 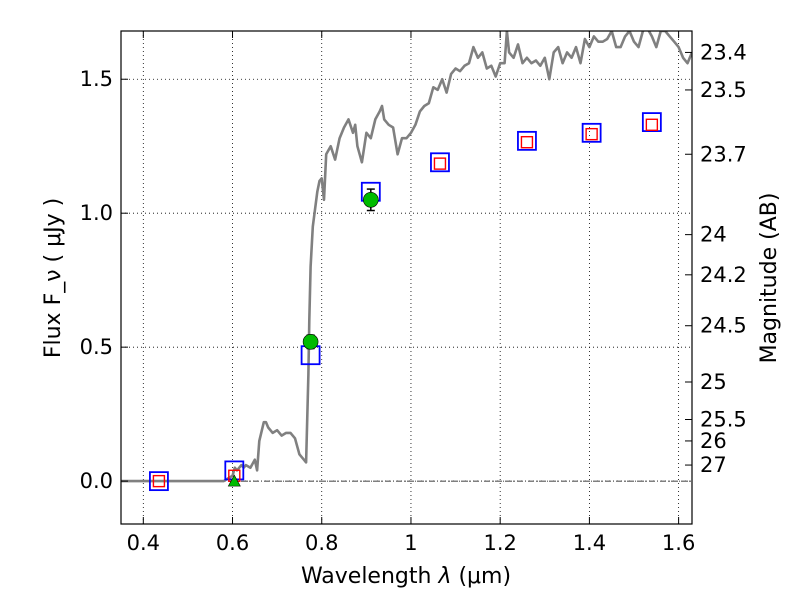 What do you see at coordinates (96, 213) in the screenshot?
I see `y-tick-label: 1.0` at bounding box center [96, 213].